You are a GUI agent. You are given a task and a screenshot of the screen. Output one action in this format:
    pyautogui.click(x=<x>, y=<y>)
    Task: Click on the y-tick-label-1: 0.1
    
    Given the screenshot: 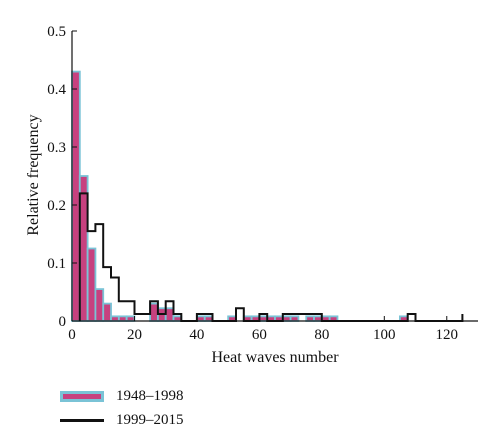 What is the action you would take?
    pyautogui.click(x=56, y=264)
    